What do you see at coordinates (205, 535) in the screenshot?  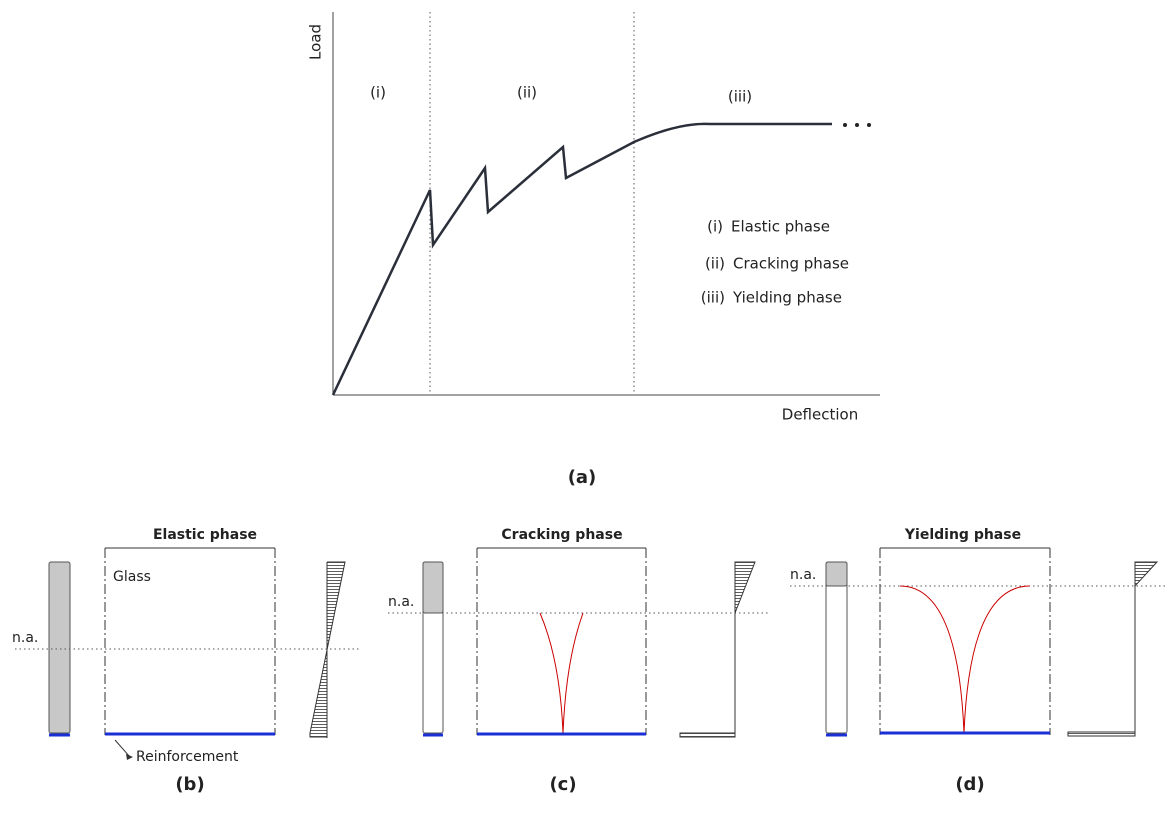 I see `panel-title: Elastic phase` at bounding box center [205, 535].